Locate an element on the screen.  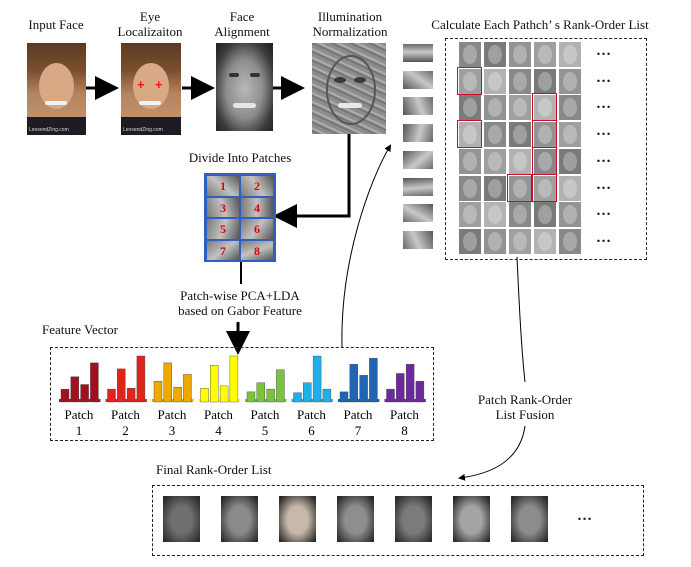
eye-localization-label: Eye Localizaiton is located at coordinates (150, 24).